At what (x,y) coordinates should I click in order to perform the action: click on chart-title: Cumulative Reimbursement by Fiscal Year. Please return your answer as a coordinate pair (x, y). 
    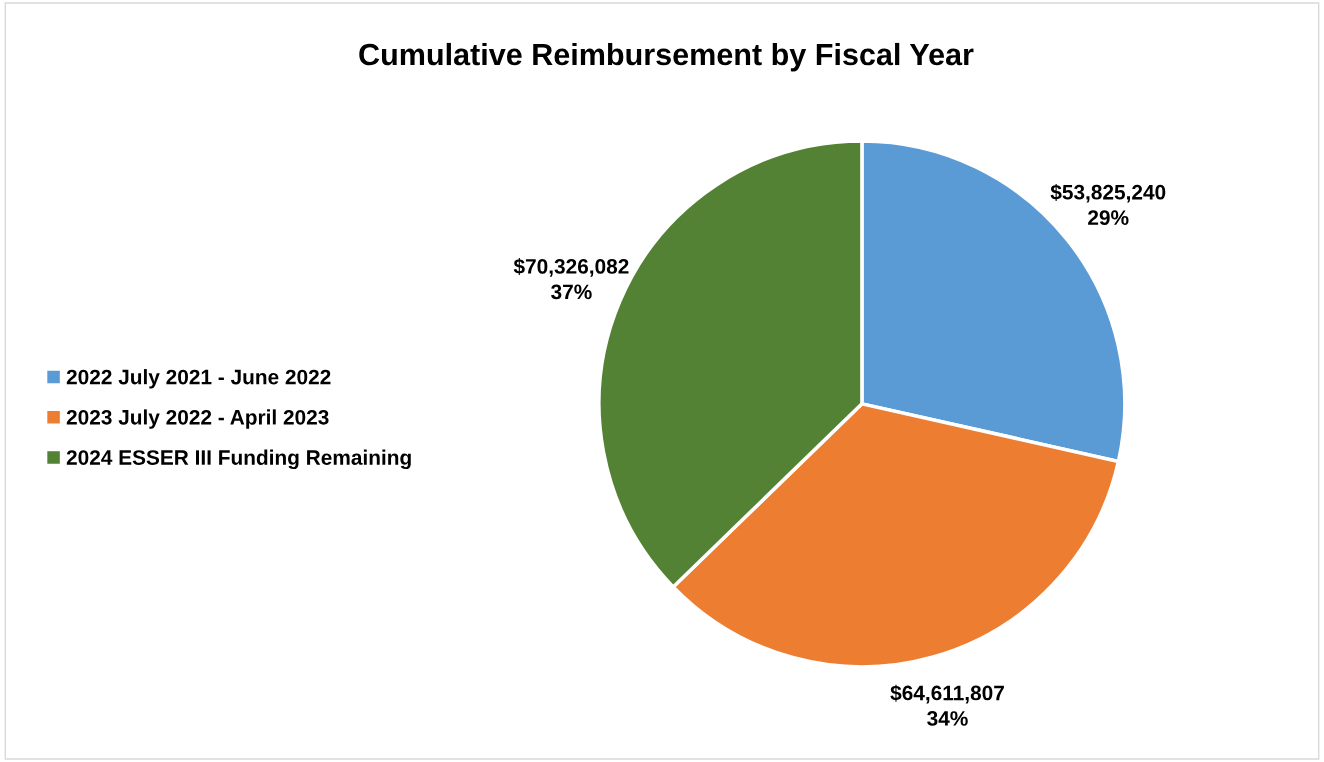
    Looking at the image, I should click on (666, 57).